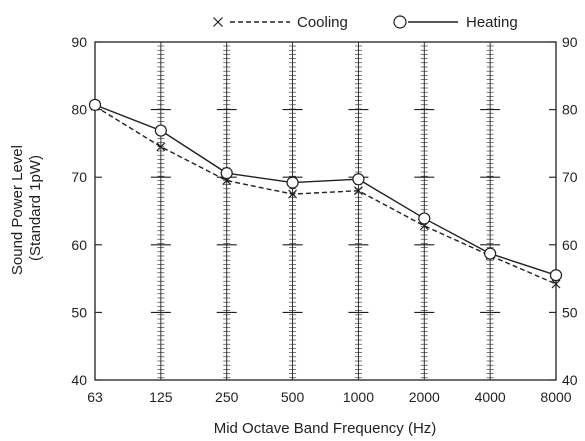  What do you see at coordinates (490, 397) in the screenshot?
I see `x-tick-label: 4000` at bounding box center [490, 397].